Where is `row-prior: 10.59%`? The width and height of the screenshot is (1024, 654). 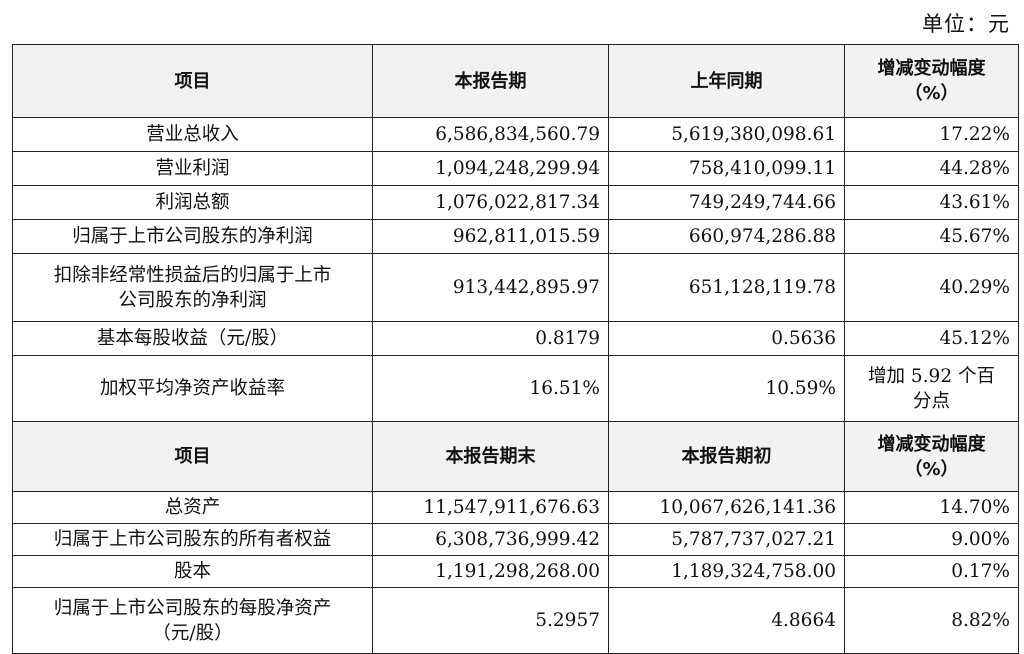
row-prior: 10.59% is located at coordinates (726, 388).